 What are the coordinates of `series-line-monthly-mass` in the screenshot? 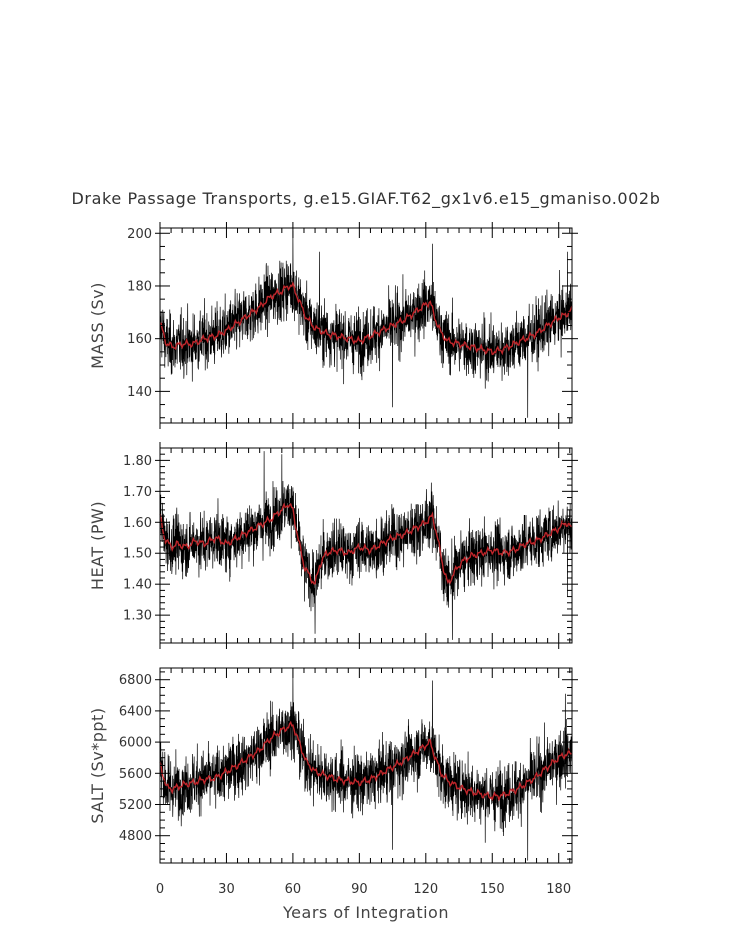 It's located at (366, 324).